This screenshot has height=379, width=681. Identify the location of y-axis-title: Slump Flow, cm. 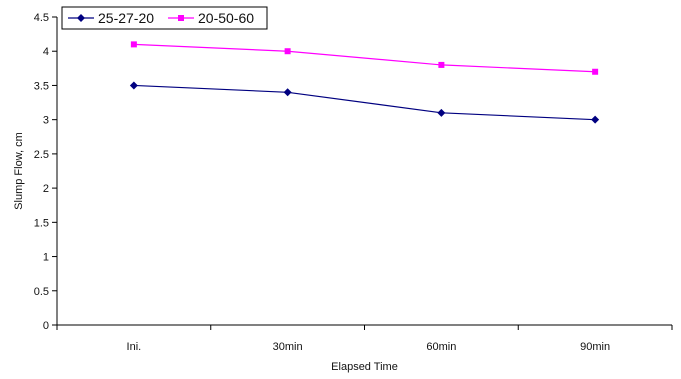
(19, 171).